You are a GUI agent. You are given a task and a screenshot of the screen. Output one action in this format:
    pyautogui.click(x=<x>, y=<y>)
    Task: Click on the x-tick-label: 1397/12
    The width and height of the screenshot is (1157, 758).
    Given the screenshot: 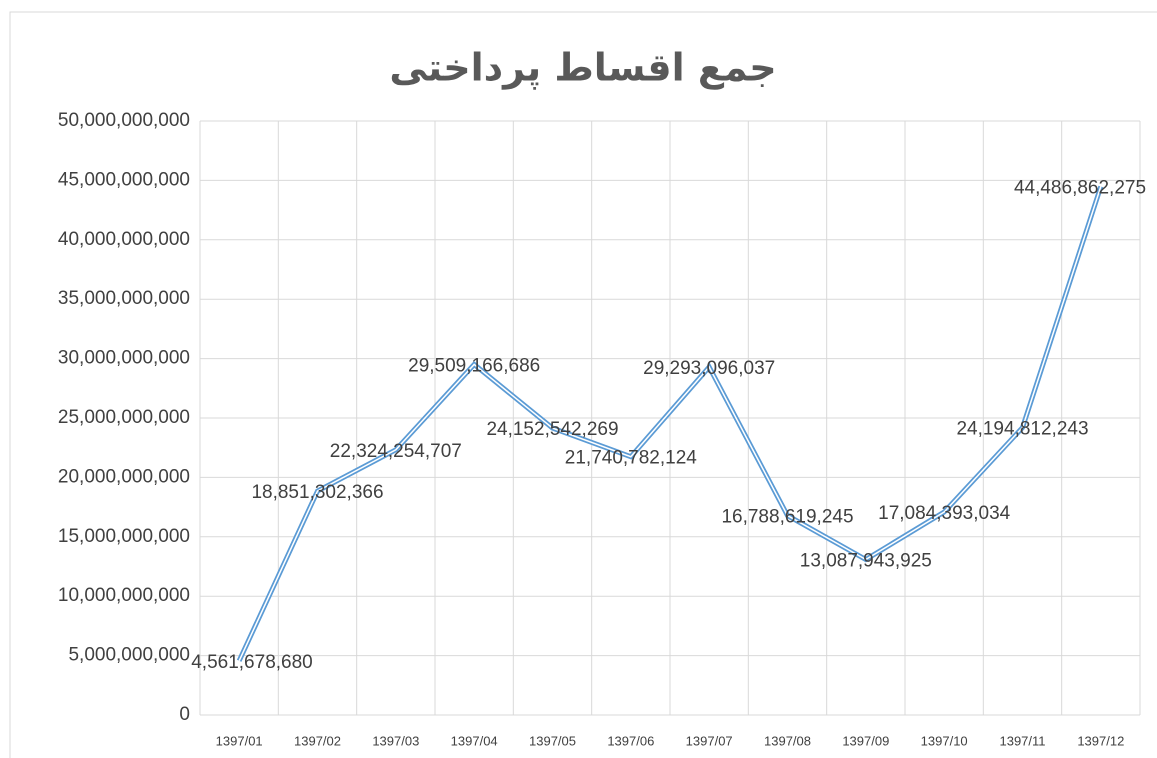 What is the action you would take?
    pyautogui.click(x=1100, y=740)
    